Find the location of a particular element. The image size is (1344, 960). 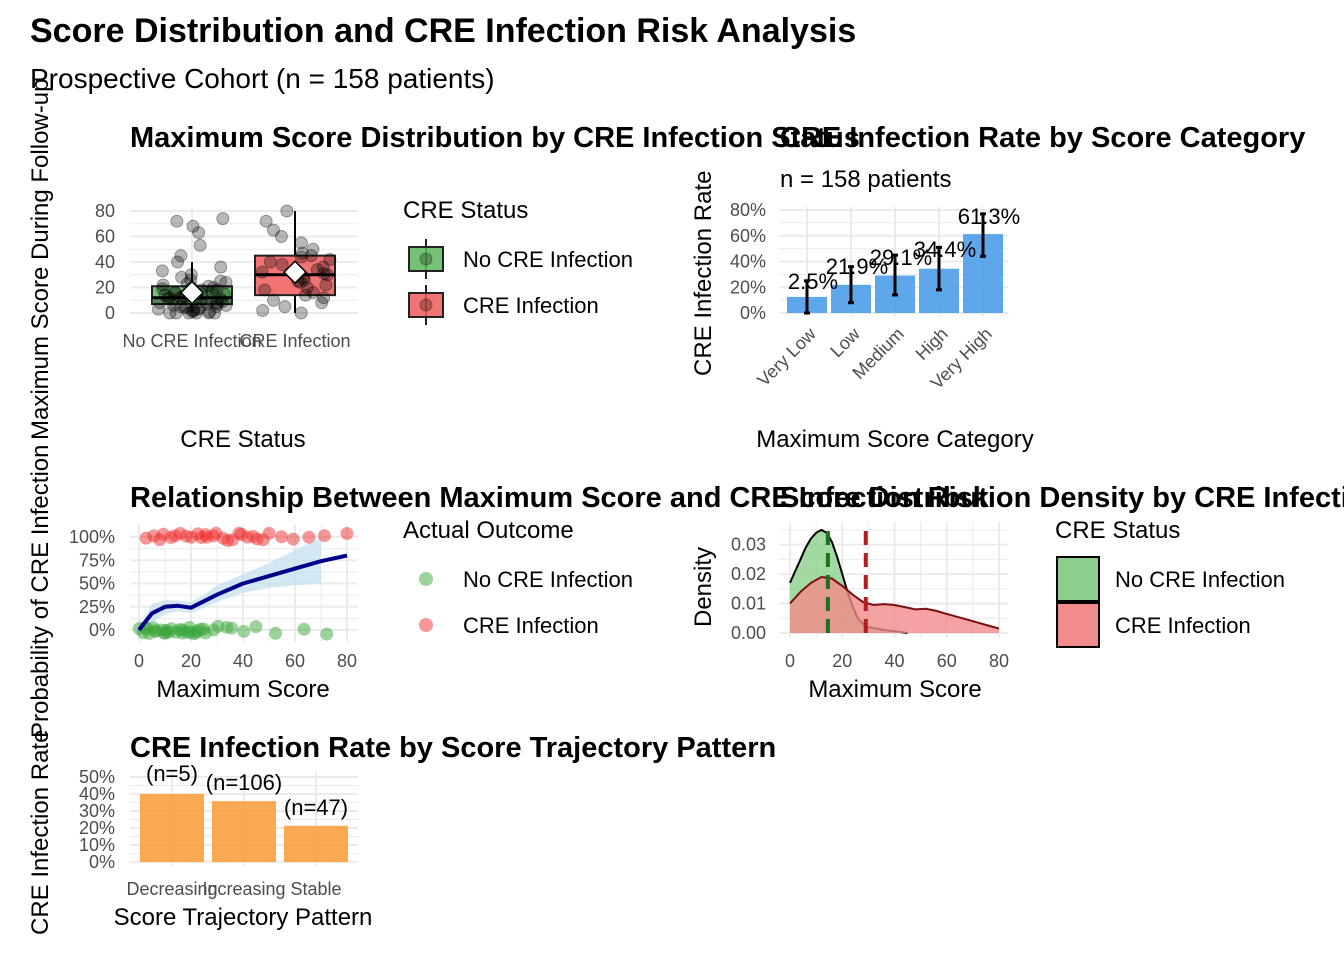

legend-label: No CRE Infection is located at coordinates (548, 259).